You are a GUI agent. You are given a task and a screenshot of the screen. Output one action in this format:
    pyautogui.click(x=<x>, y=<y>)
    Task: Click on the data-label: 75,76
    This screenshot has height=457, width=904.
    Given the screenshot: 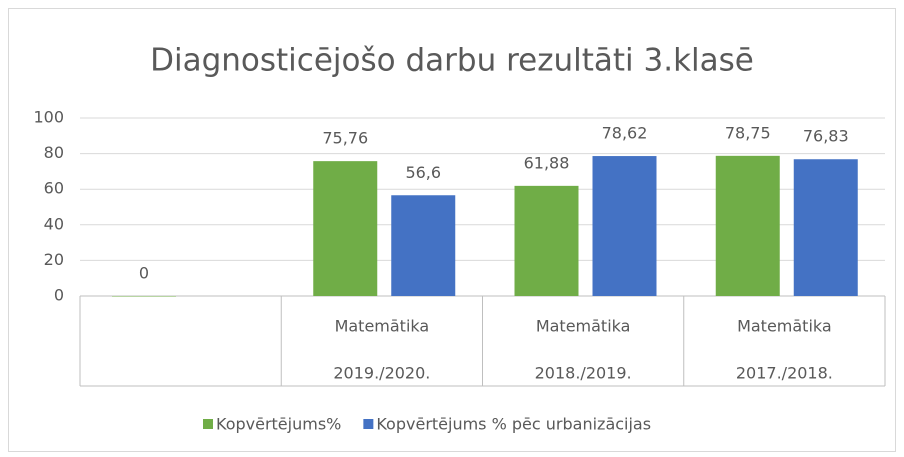 What is the action you would take?
    pyautogui.click(x=345, y=138)
    